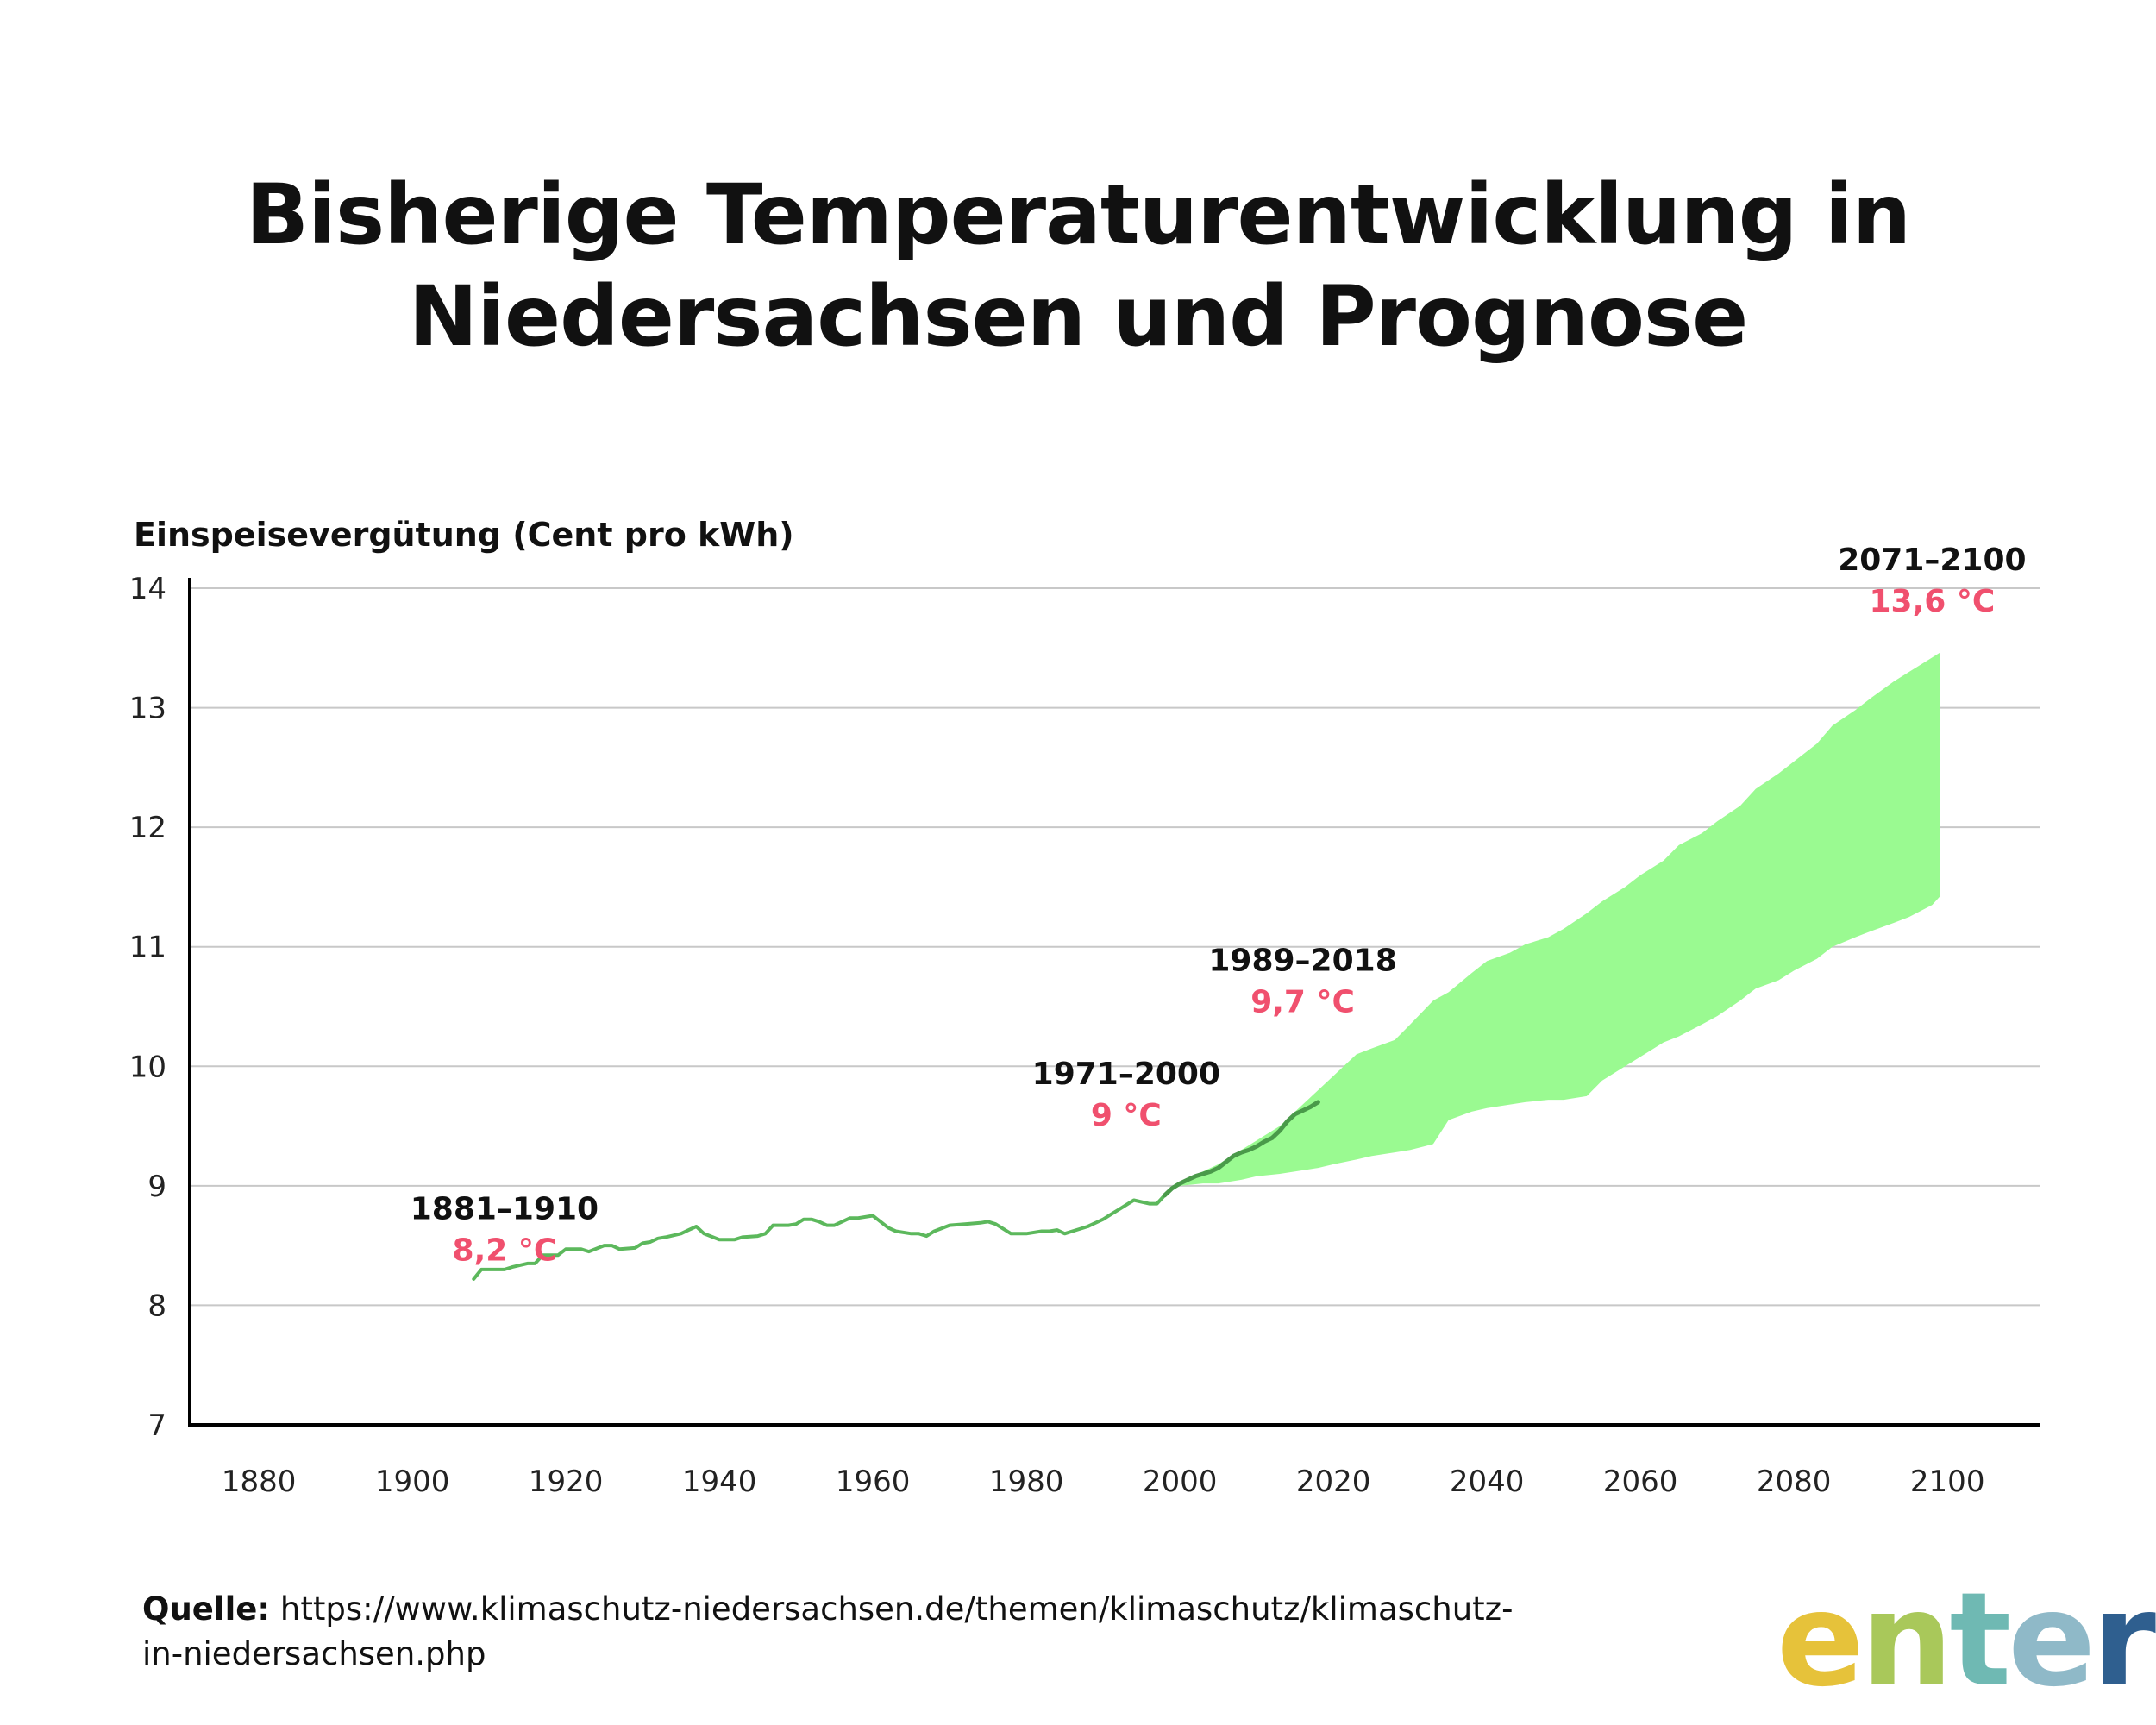 Image resolution: width=2156 pixels, height=1725 pixels. What do you see at coordinates (1126, 1116) in the screenshot?
I see `annotation-value: 9 °C` at bounding box center [1126, 1116].